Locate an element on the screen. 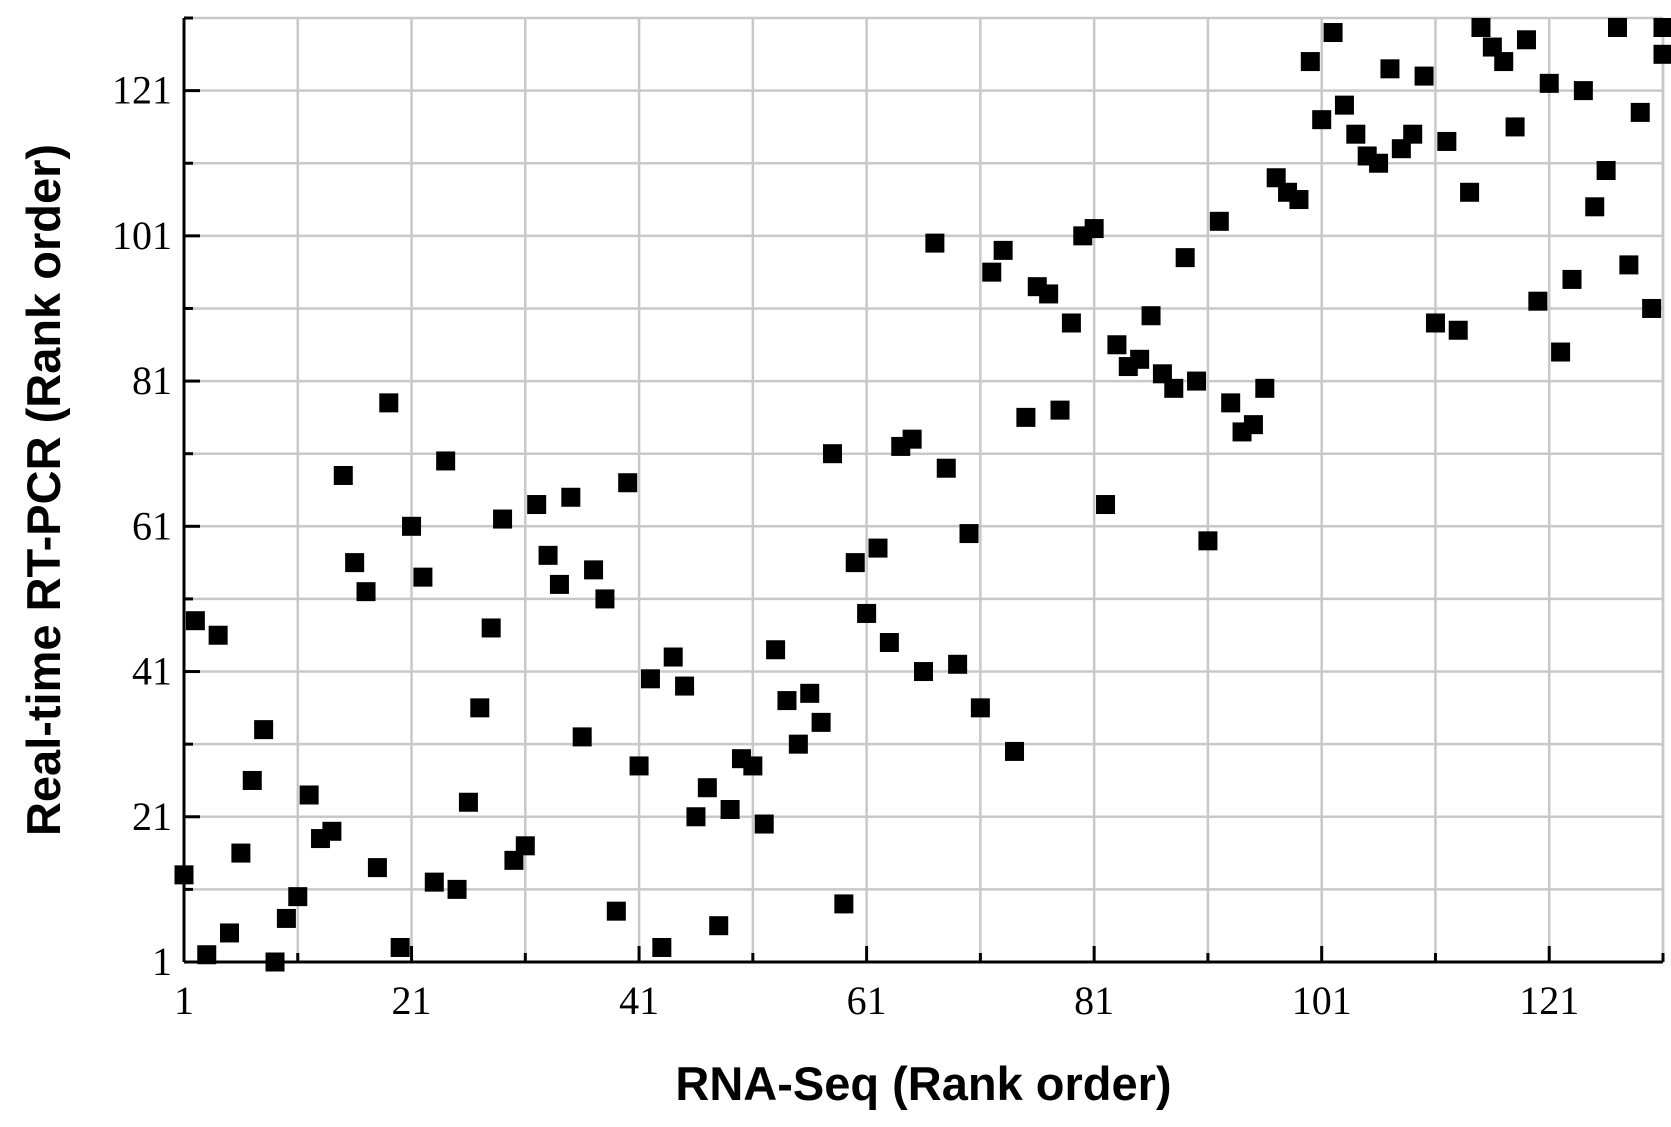  x-tick-label: 121 is located at coordinates (1549, 1000).